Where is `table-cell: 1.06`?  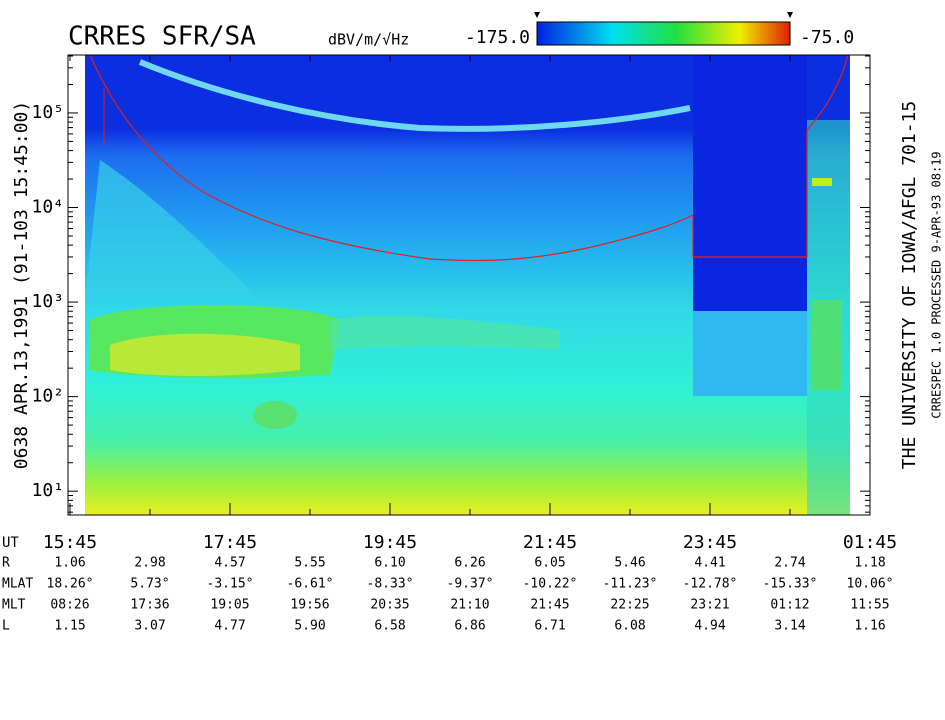
table-cell: 1.06 is located at coordinates (69, 563).